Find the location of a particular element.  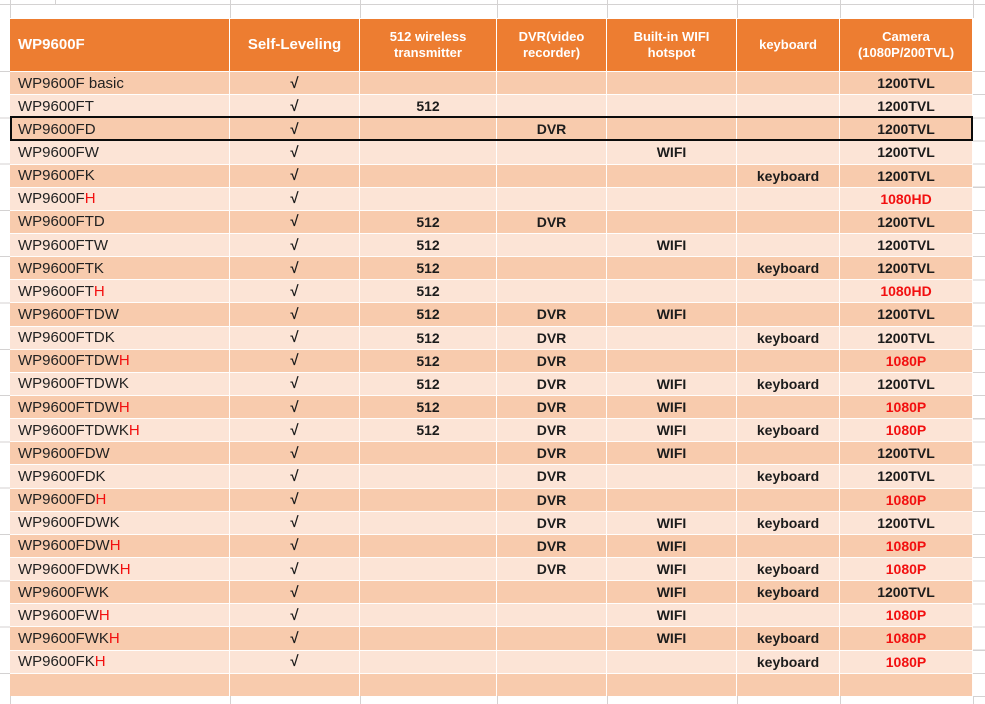

cell-model: WP9600F H is located at coordinates (120, 198).